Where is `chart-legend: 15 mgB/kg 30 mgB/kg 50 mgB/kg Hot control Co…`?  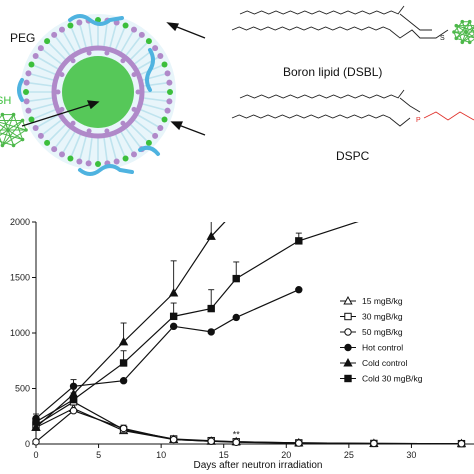
chart-legend: 15 mgB/kg 30 mgB/kg 50 mgB/kg Hot control Co… is located at coordinates (381, 339).